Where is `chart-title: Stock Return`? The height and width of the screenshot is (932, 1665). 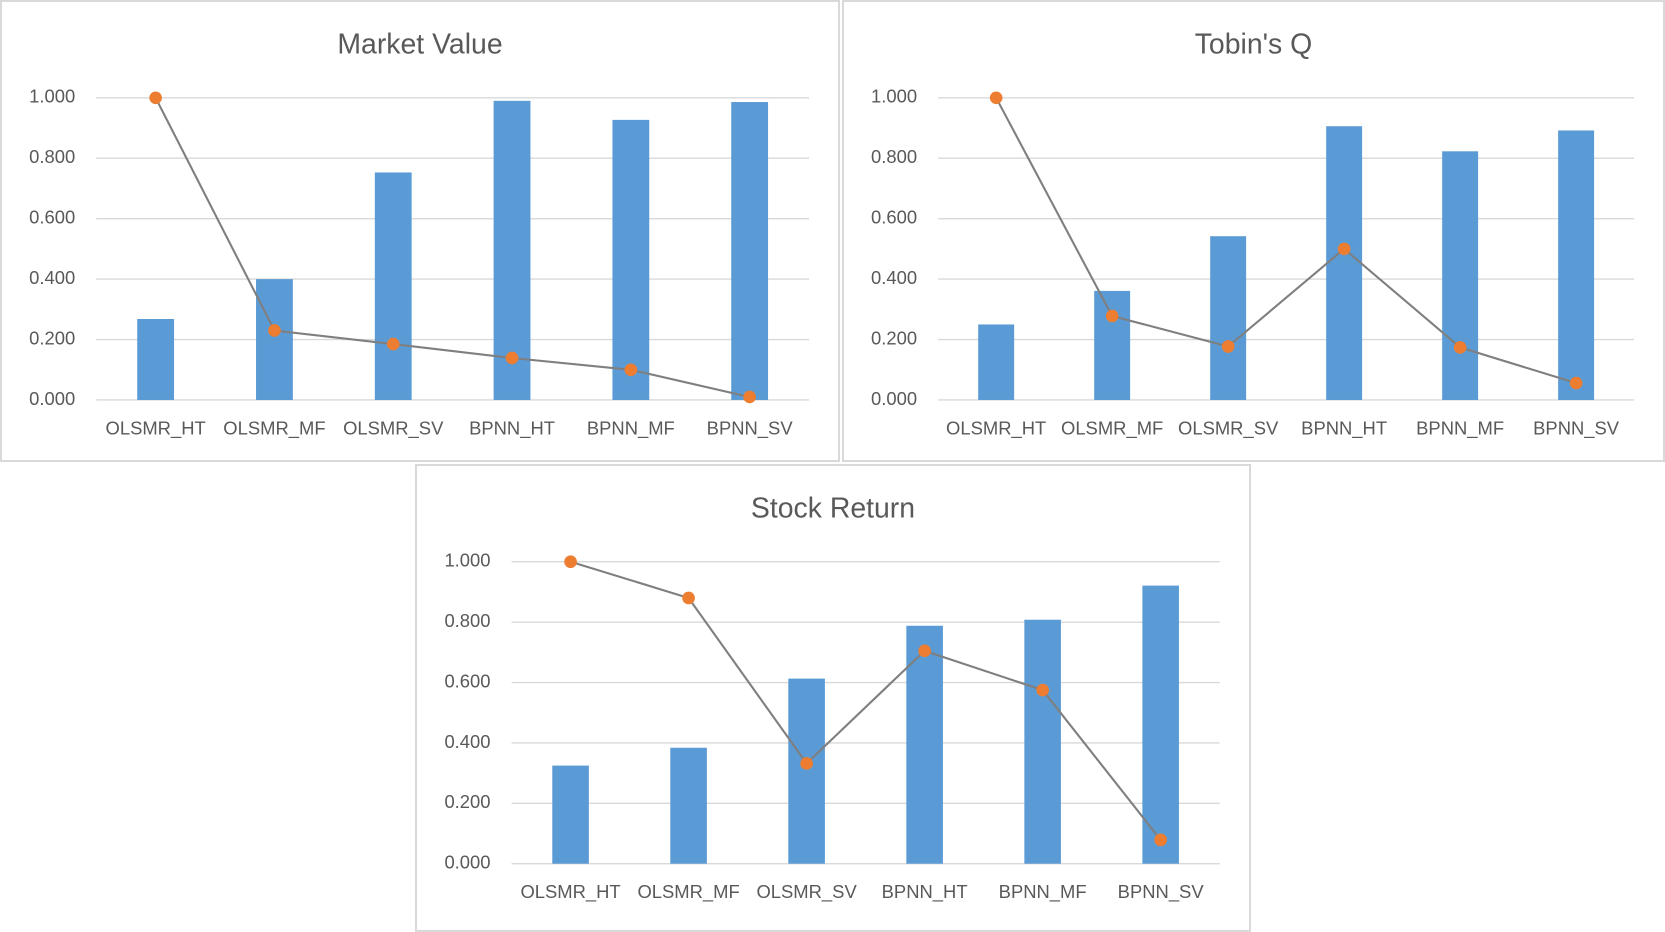 chart-title: Stock Return is located at coordinates (833, 509).